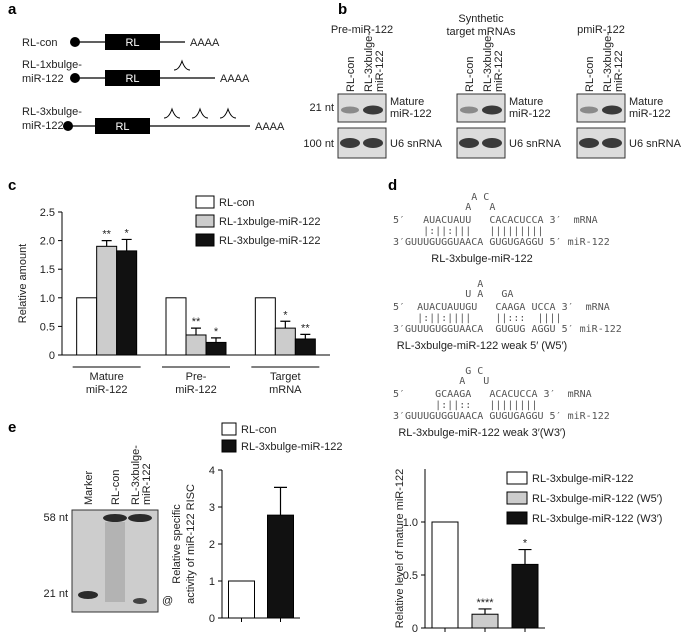 The image size is (685, 632). Describe the element at coordinates (481, 433) in the screenshot. I see `alignment-name: RL-3xbulge-miR-122 weak 3′(W3′)` at that location.